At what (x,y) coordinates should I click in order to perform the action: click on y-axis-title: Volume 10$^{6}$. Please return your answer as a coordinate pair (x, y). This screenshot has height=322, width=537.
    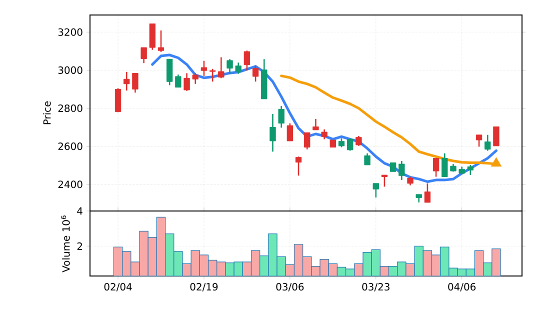
    Looking at the image, I should click on (65, 244).